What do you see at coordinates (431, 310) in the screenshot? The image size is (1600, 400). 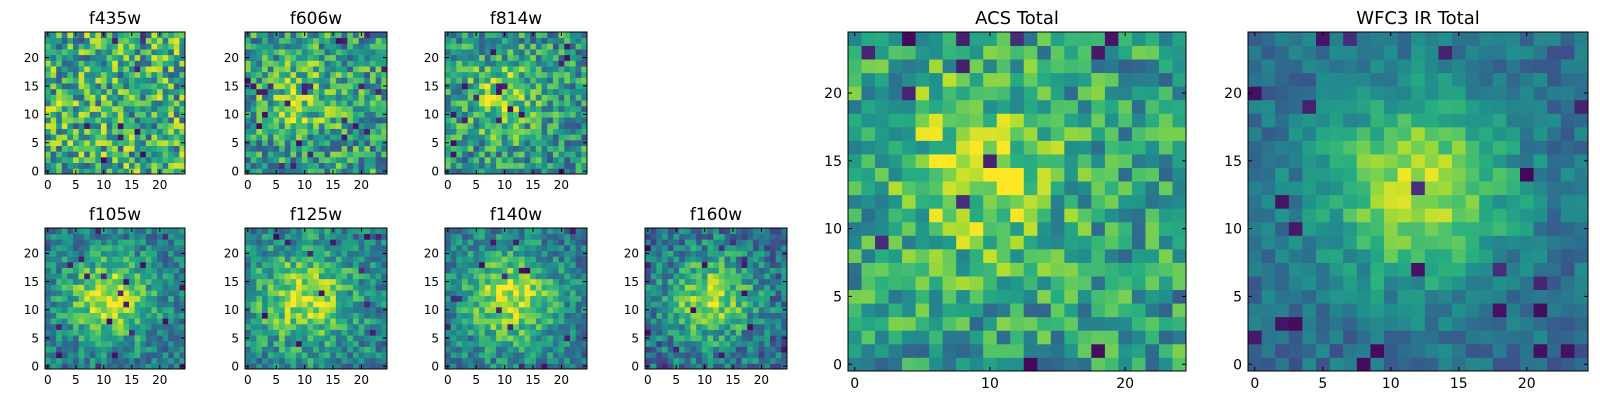 I see `y-tick-label: 10` at bounding box center [431, 310].